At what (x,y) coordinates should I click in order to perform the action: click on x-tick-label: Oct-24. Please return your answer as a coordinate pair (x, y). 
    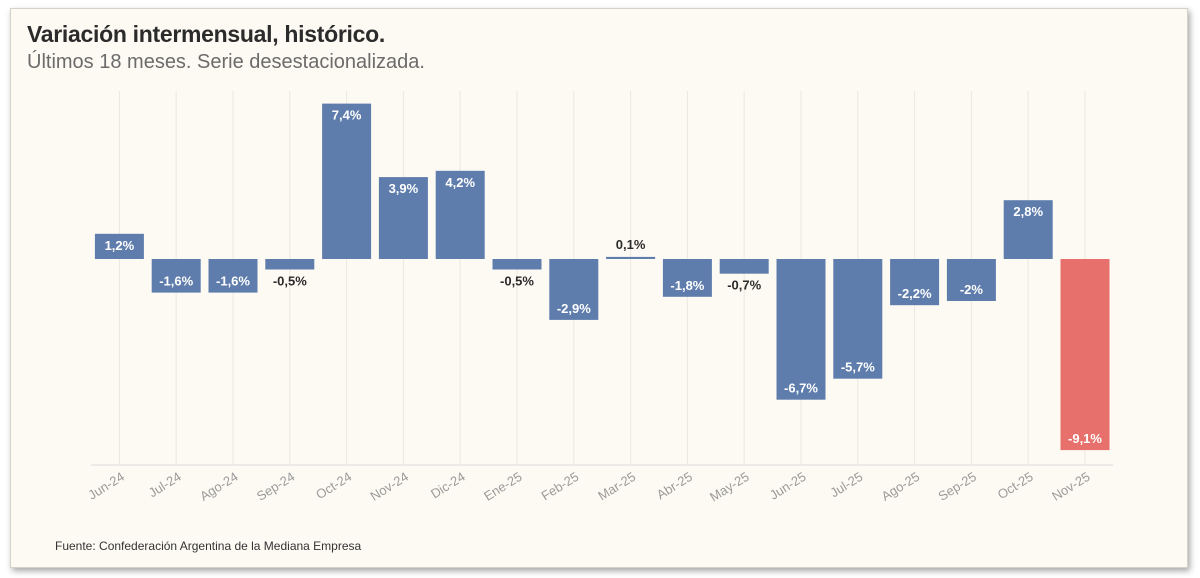
    Looking at the image, I should click on (333, 485).